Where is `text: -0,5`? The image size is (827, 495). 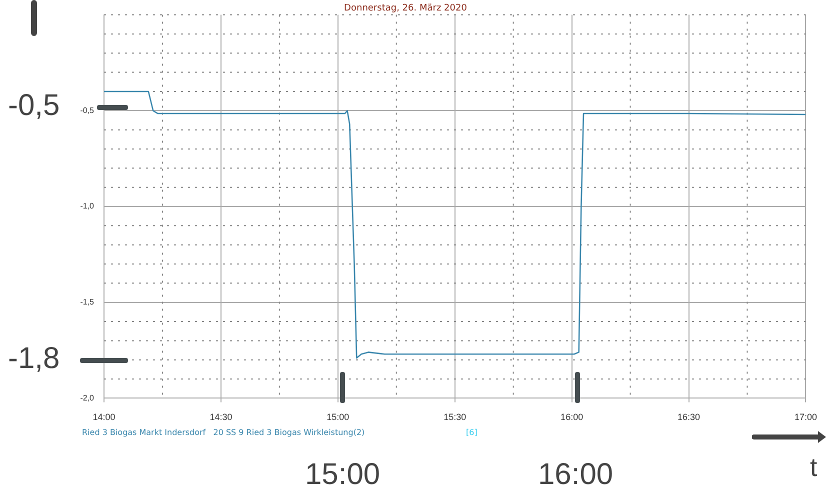
text: -0,5 is located at coordinates (34, 105).